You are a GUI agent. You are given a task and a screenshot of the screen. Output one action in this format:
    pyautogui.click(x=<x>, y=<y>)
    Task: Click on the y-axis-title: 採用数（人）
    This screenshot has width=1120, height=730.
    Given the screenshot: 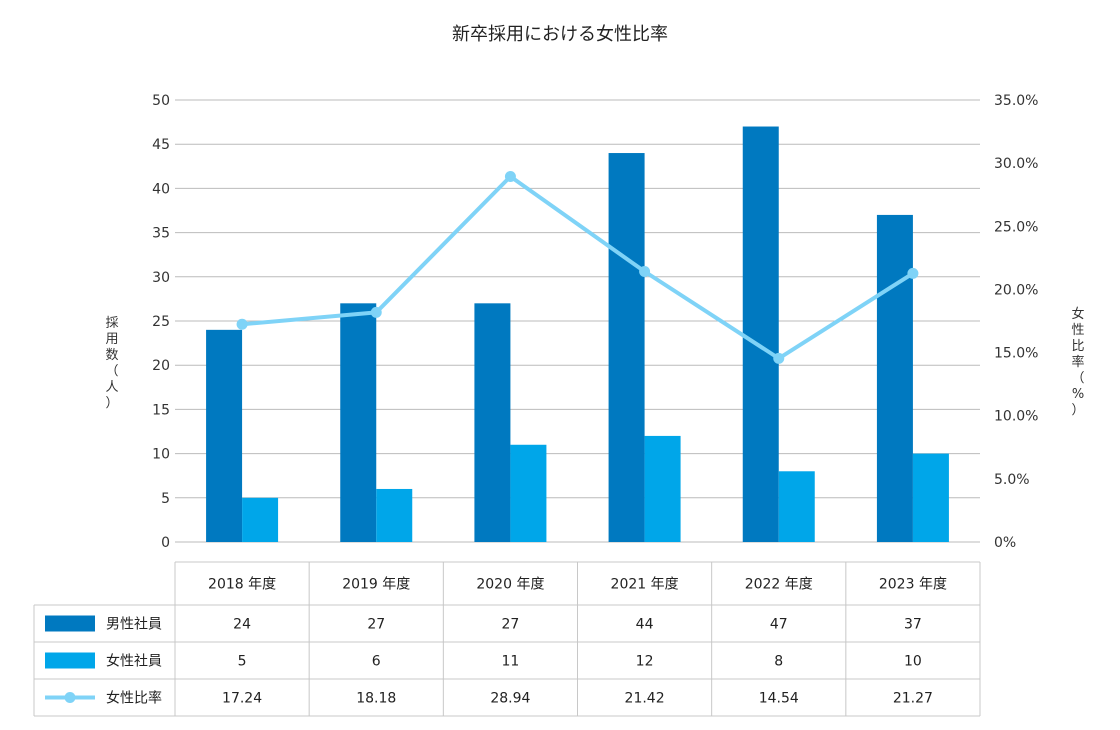 What is the action you would take?
    pyautogui.click(x=111, y=363)
    